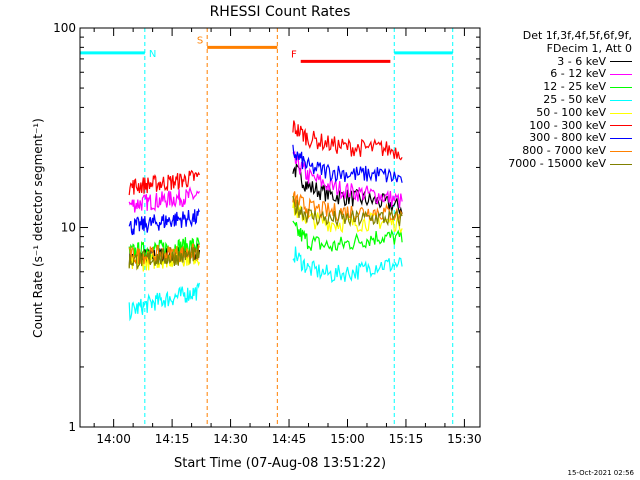 The width and height of the screenshot is (640, 480). I want to click on annotation-label-n: N, so click(152, 54).